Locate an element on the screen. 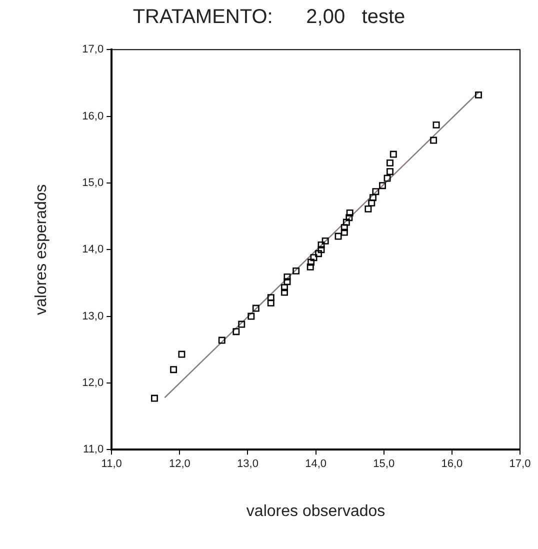 The image size is (538, 549). x-tick-label: 11,0 is located at coordinates (111, 464).